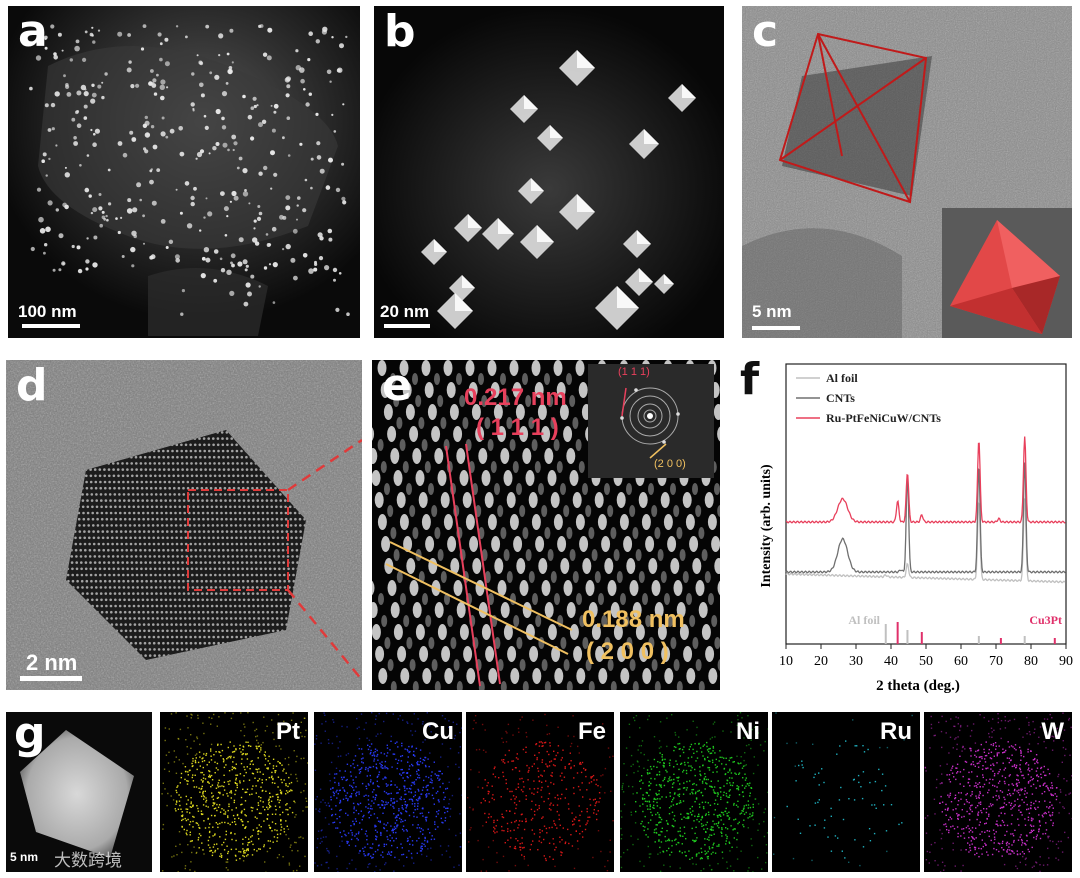 The image size is (1080, 878). I want to click on panel-b: b 20 nm, so click(549, 172).